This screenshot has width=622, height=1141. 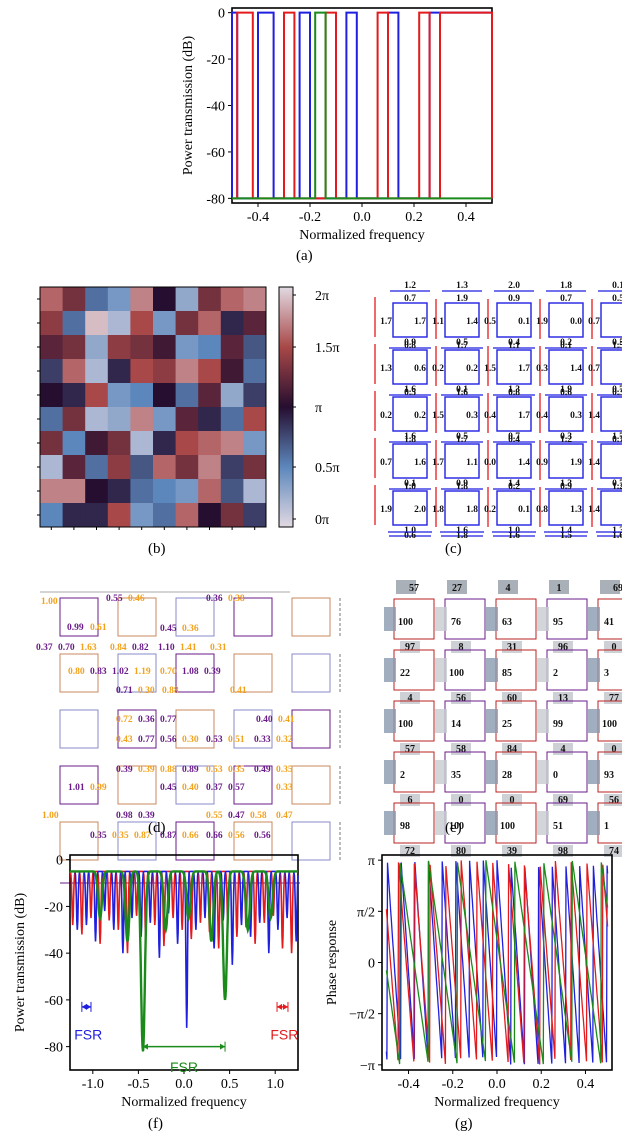 What do you see at coordinates (410, 484) in the screenshot?
I see `diagram-c-label: 0.1` at bounding box center [410, 484].